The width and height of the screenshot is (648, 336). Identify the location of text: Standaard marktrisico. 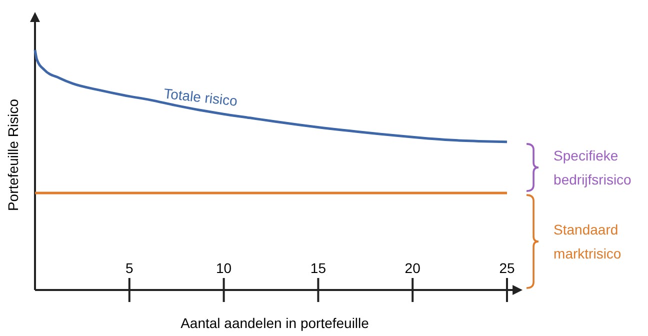
(588, 242).